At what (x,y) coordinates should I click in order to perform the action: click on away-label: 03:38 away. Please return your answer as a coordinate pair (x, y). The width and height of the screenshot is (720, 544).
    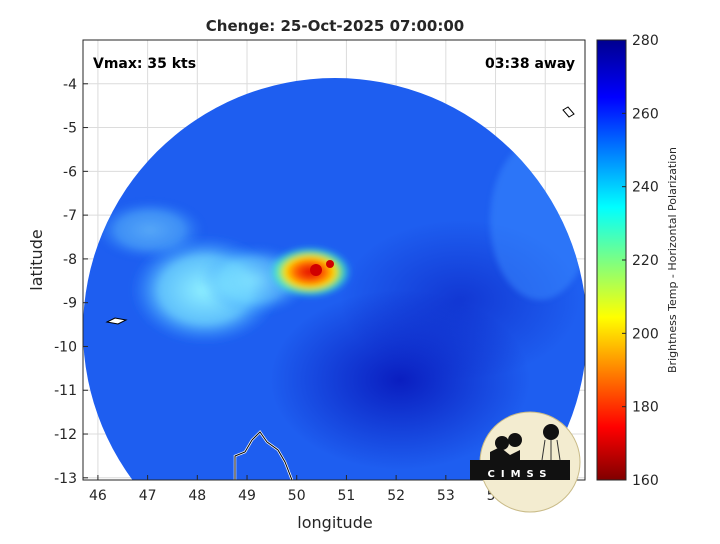
    Looking at the image, I should click on (530, 64).